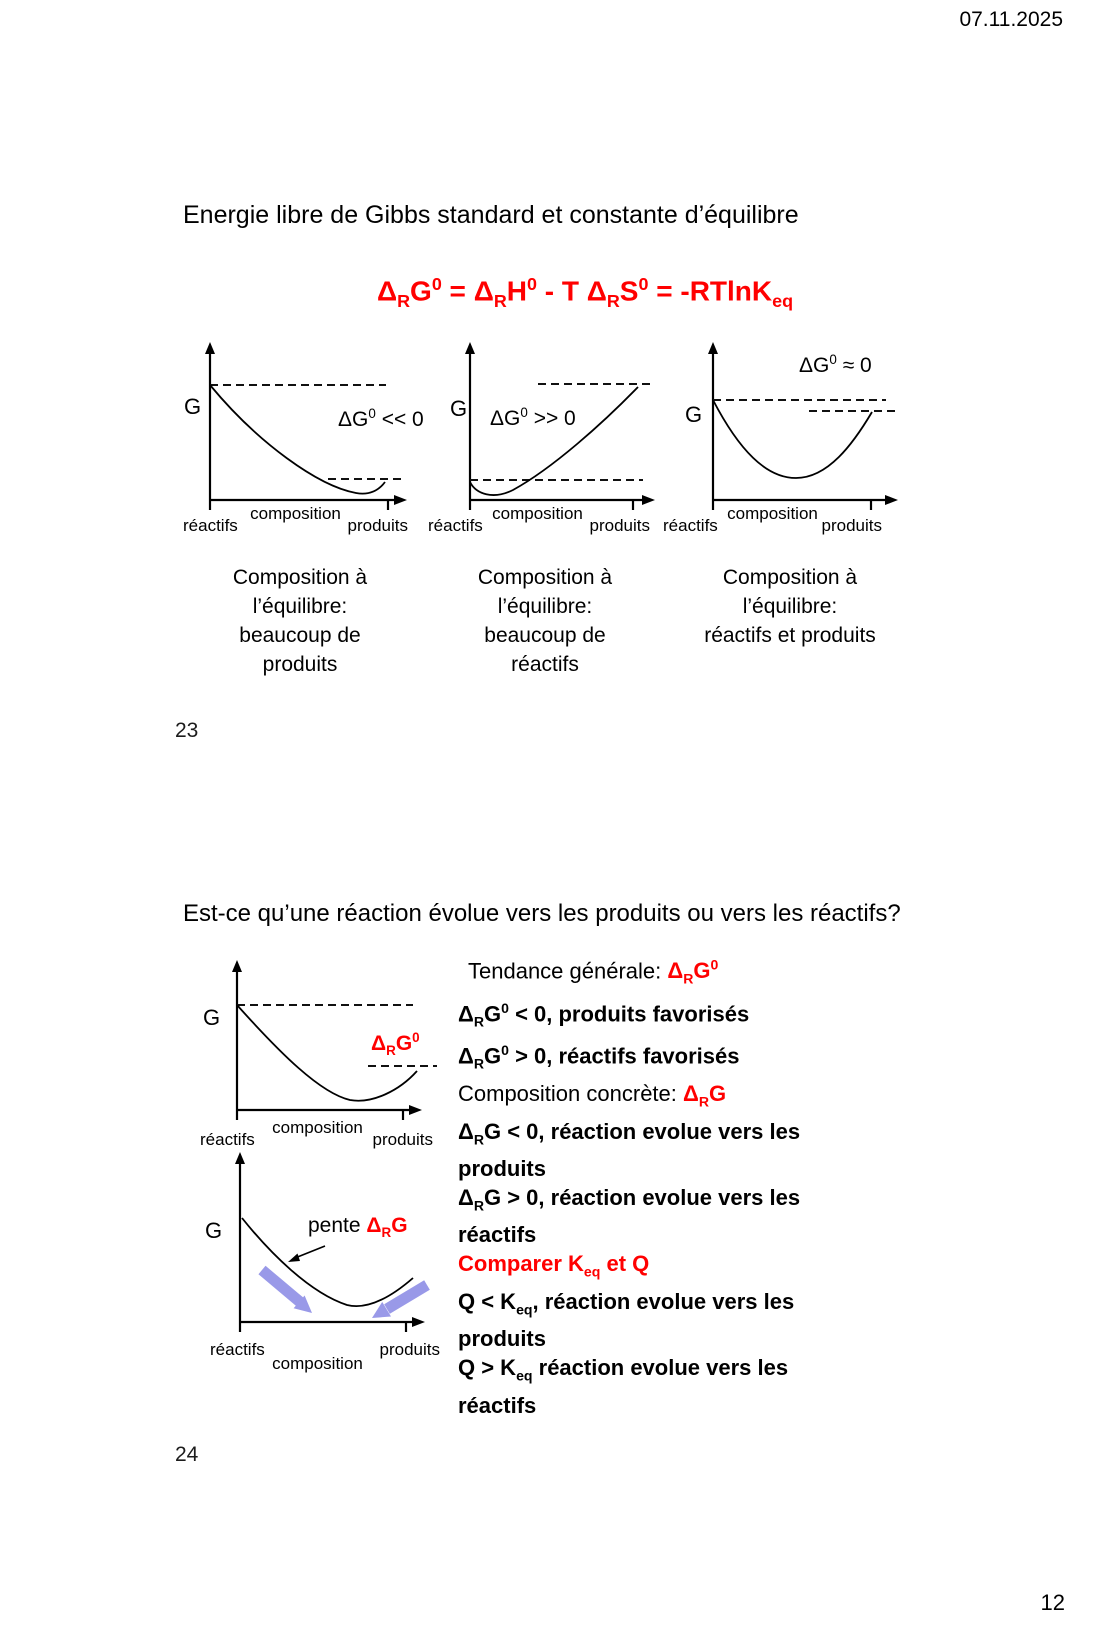 The height and width of the screenshot is (1629, 1115). I want to click on slope-label-prefix: pente, so click(337, 1225).